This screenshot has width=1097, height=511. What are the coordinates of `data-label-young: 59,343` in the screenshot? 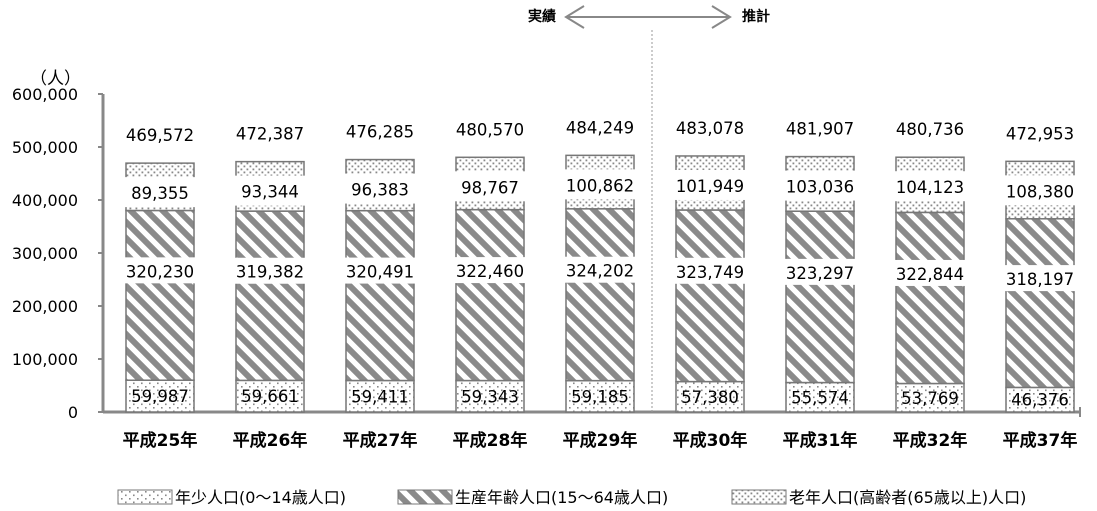 It's located at (490, 396).